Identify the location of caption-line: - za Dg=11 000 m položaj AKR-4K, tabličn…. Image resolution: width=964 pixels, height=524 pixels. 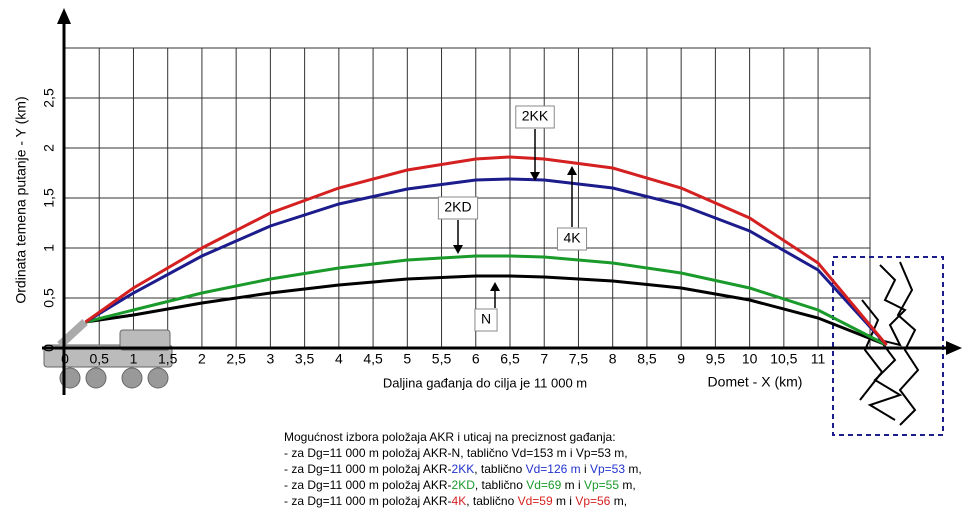
(455, 501).